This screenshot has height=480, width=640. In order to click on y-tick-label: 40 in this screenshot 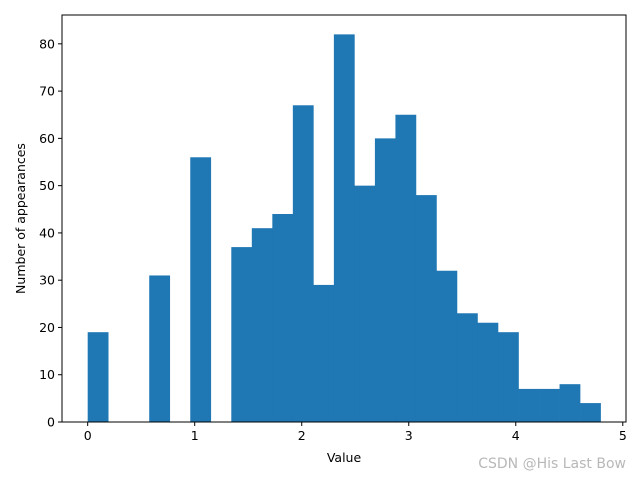, I will do `click(47, 232)`.